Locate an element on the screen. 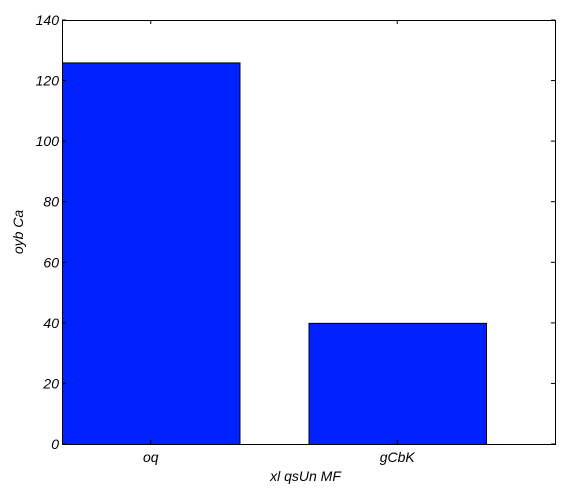  y-tick-label: 140 is located at coordinates (48, 20).